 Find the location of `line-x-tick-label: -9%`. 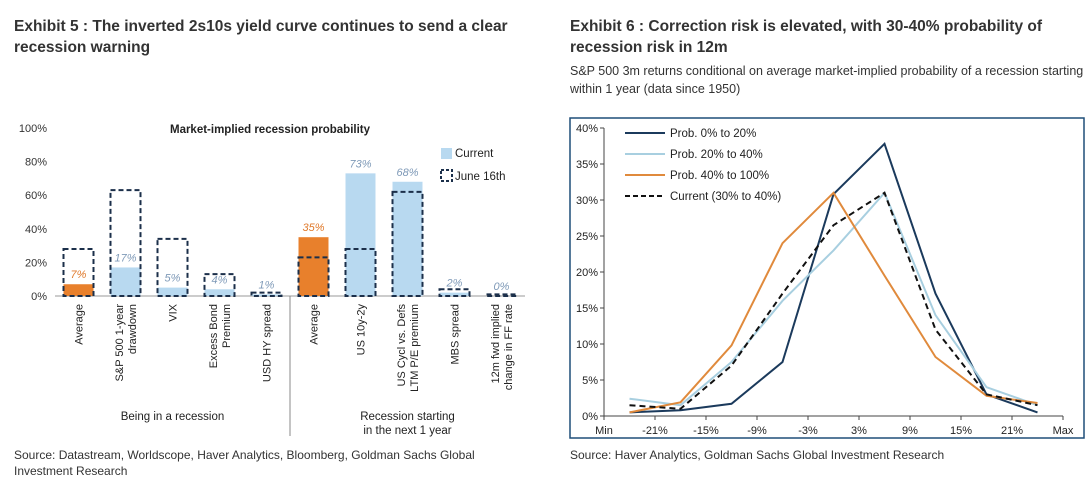

line-x-tick-label: -9% is located at coordinates (757, 431).